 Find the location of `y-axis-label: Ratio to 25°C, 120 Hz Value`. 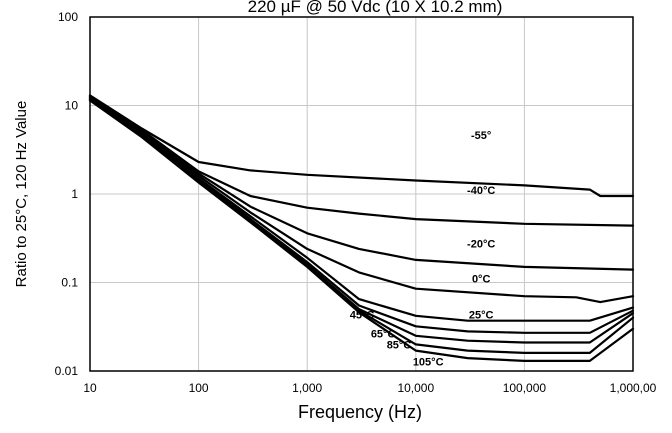

y-axis-label: Ratio to 25°C, 120 Hz Value is located at coordinates (21, 194).